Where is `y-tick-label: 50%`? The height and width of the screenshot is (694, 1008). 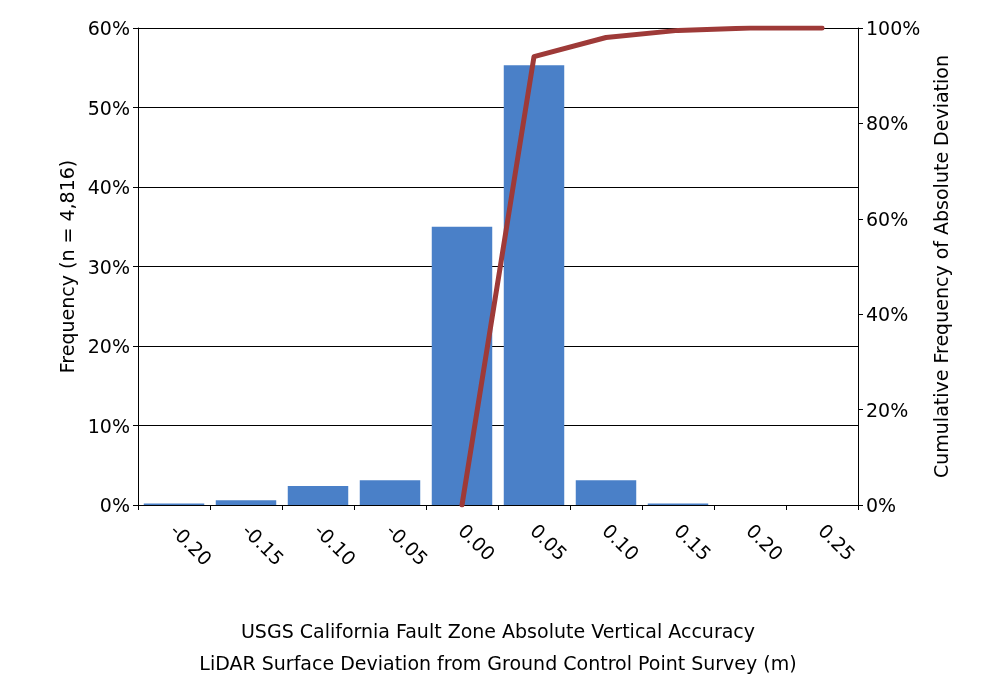 y-tick-label: 50% is located at coordinates (108, 107).